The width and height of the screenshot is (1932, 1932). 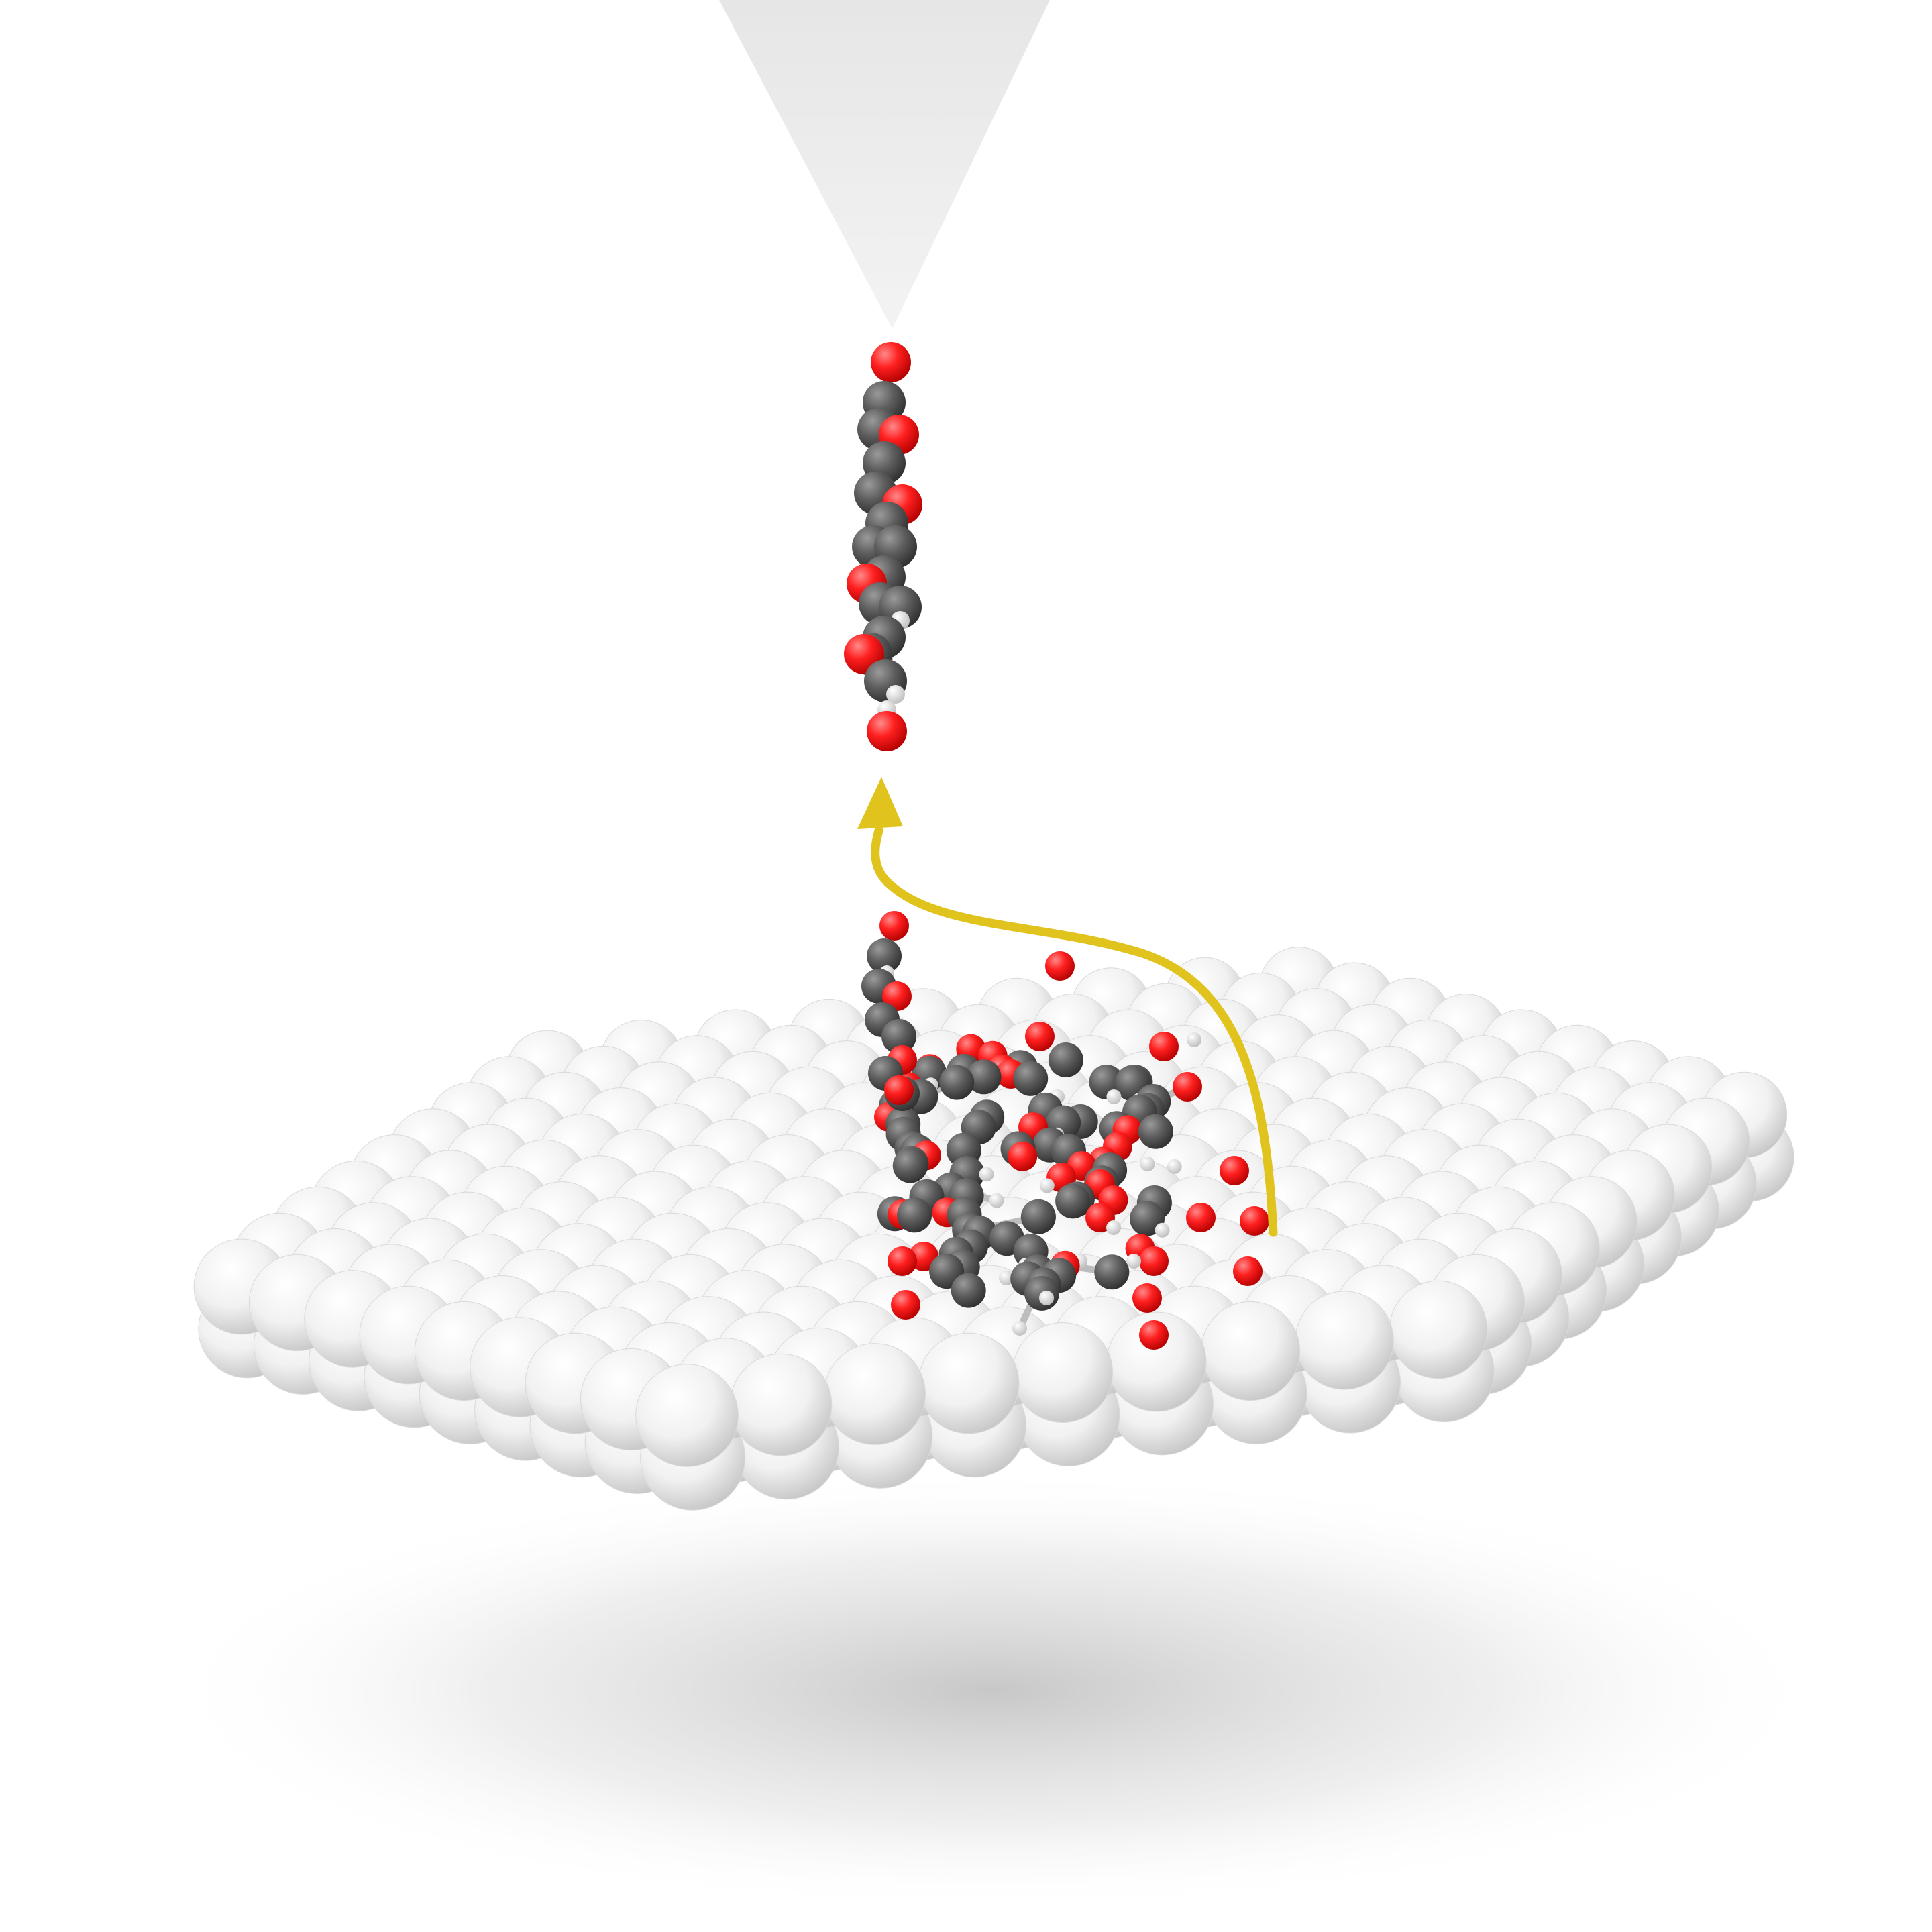 What do you see at coordinates (1074, 1031) in the screenshot?
I see `lift-path-curve` at bounding box center [1074, 1031].